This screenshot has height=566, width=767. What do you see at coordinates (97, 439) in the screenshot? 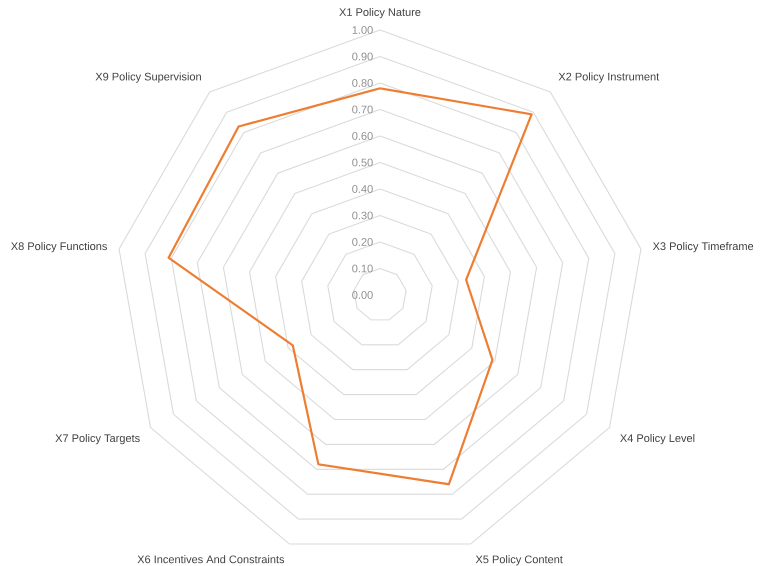
I see `spoke-label: X7 Policy Targets` at bounding box center [97, 439].